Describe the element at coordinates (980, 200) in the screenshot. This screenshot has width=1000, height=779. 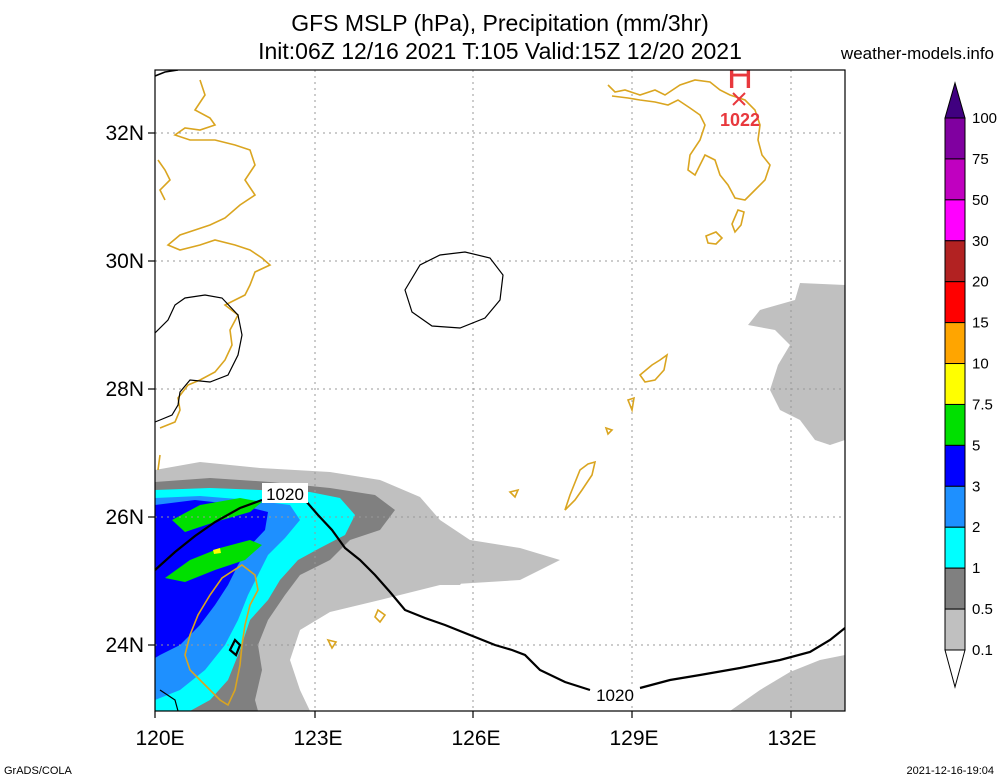
I see `colorbar-level-label: 50` at that location.